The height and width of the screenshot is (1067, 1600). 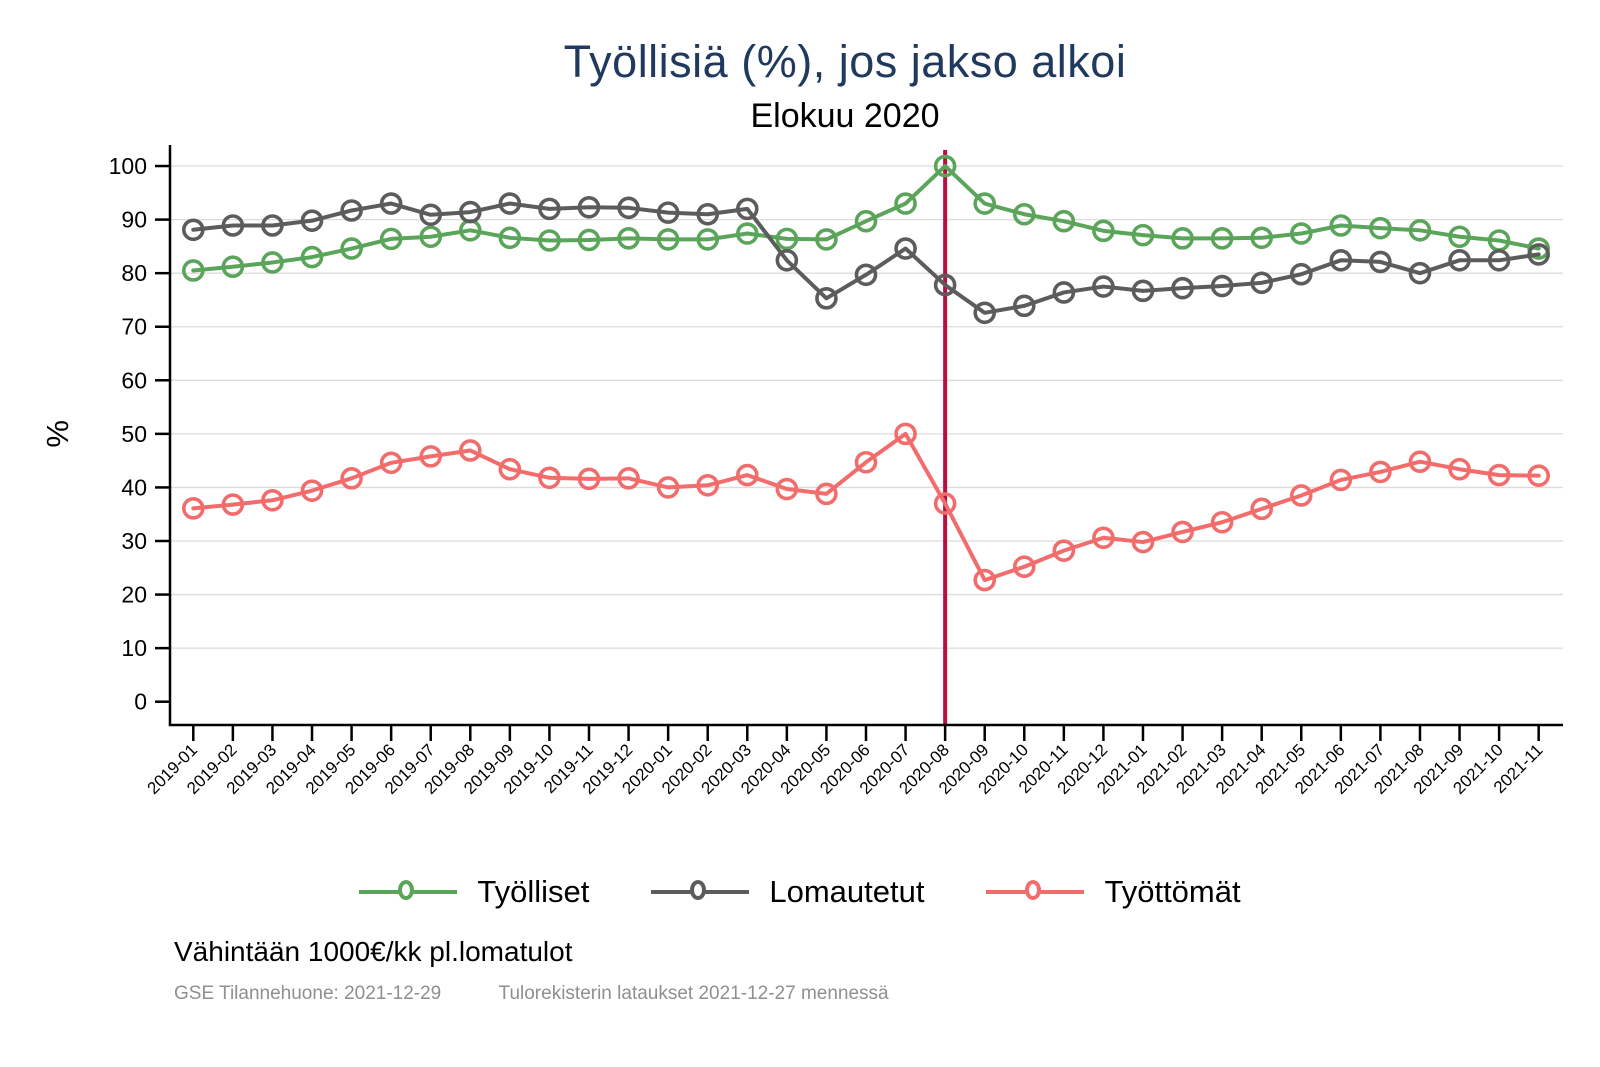 I want to click on y-tick-label: 20, so click(x=134, y=595).